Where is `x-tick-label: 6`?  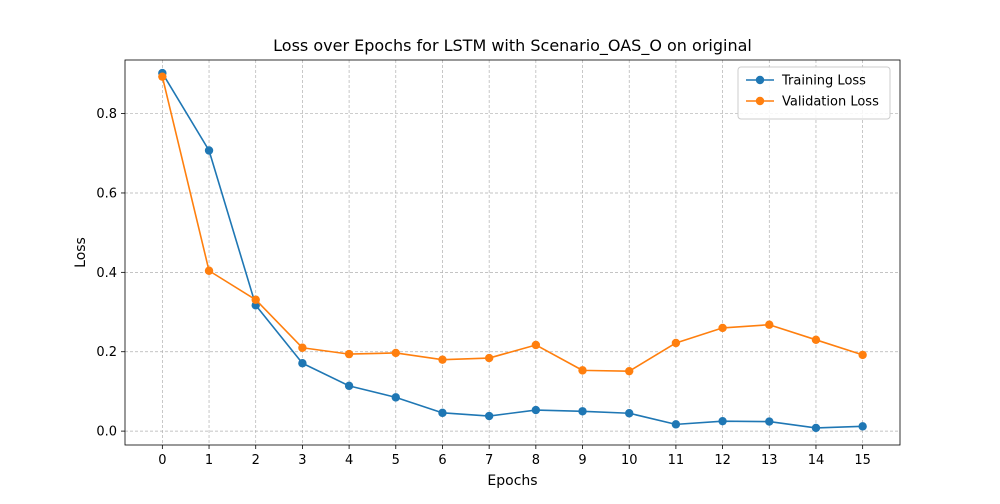
x-tick-label: 6 is located at coordinates (442, 460).